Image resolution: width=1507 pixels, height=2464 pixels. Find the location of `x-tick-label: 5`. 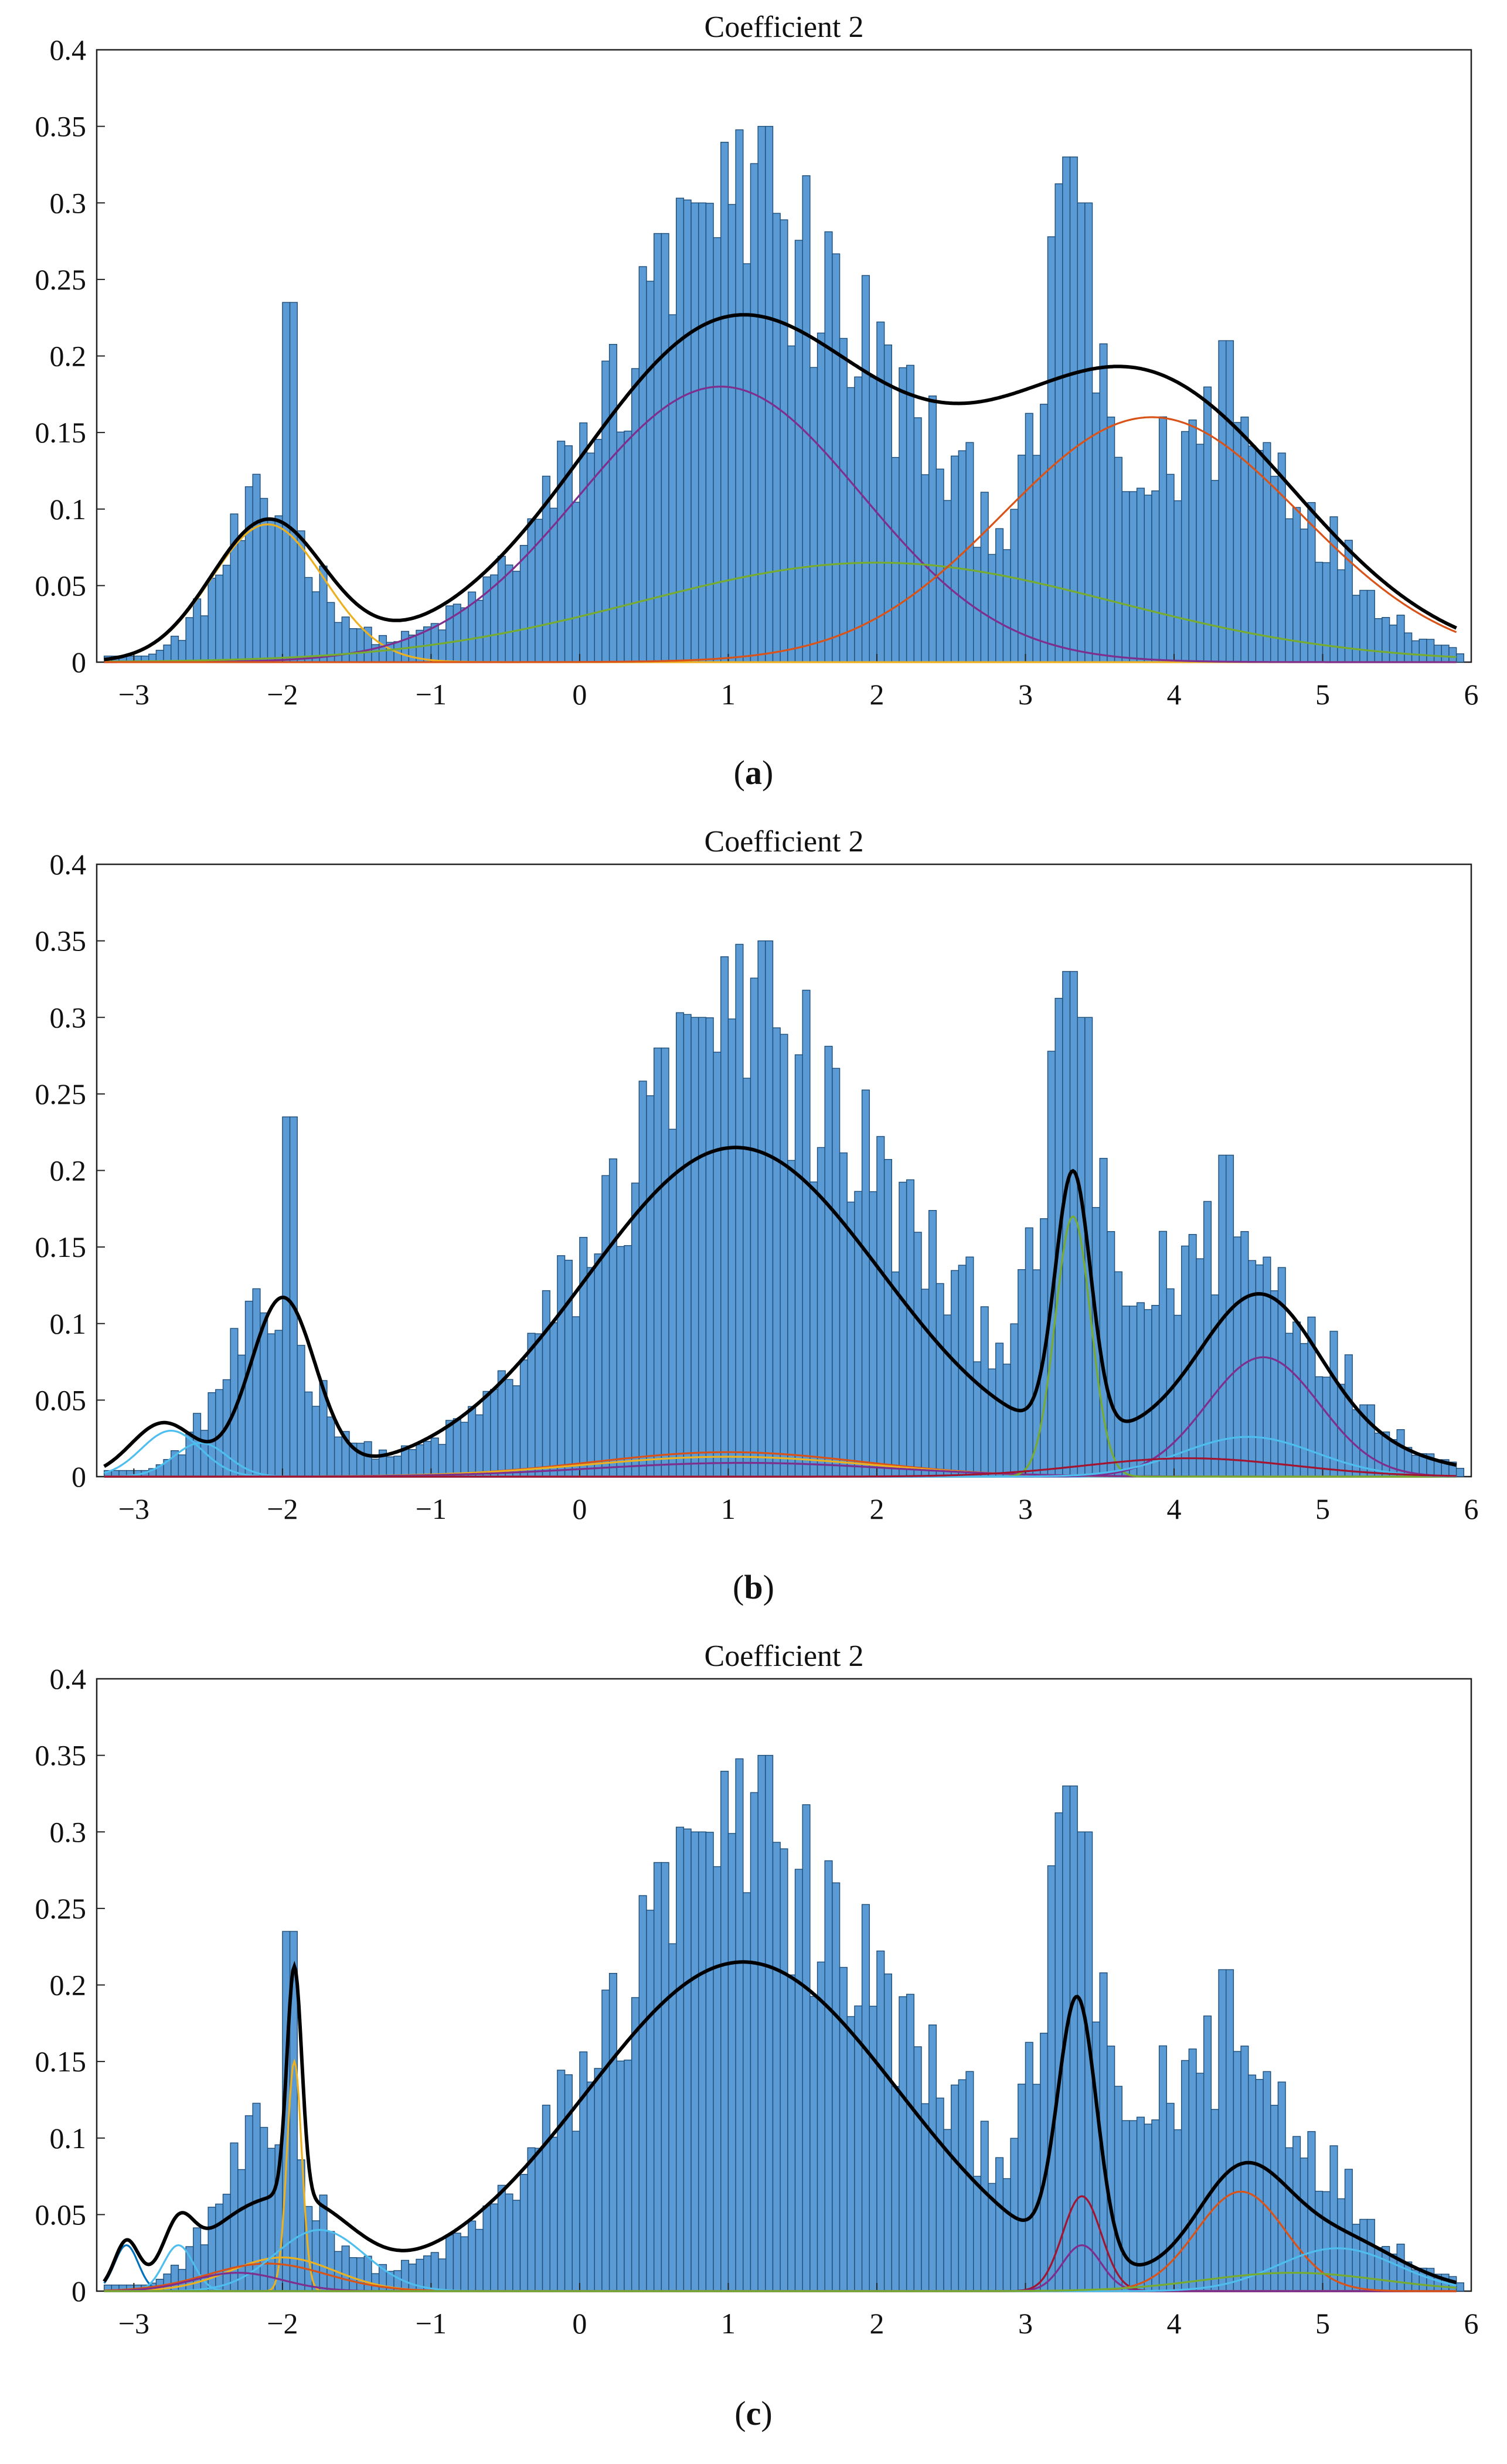

x-tick-label: 5 is located at coordinates (1322, 1508).